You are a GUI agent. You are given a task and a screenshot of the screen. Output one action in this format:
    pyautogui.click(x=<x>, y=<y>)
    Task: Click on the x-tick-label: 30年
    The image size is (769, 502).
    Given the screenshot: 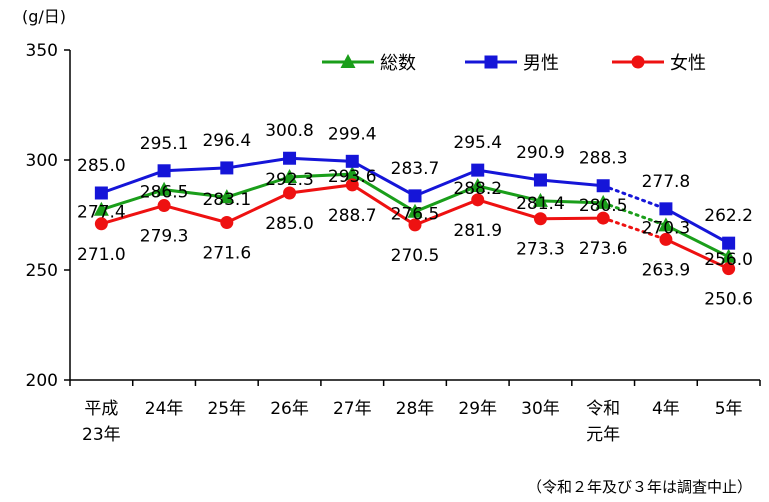 What is the action you would take?
    pyautogui.click(x=540, y=409)
    